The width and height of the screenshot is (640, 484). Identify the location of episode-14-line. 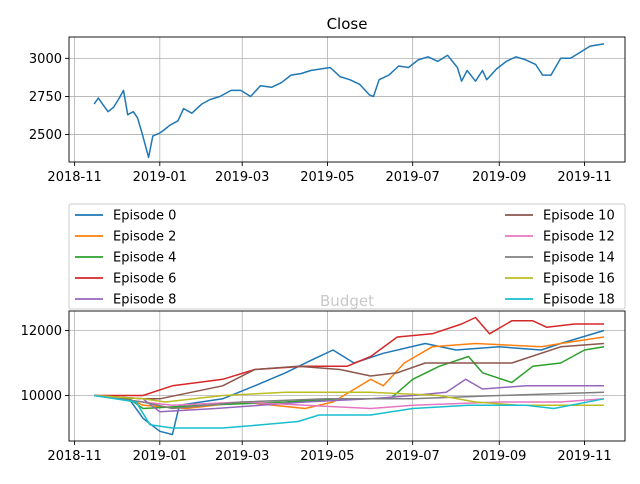
(349, 400).